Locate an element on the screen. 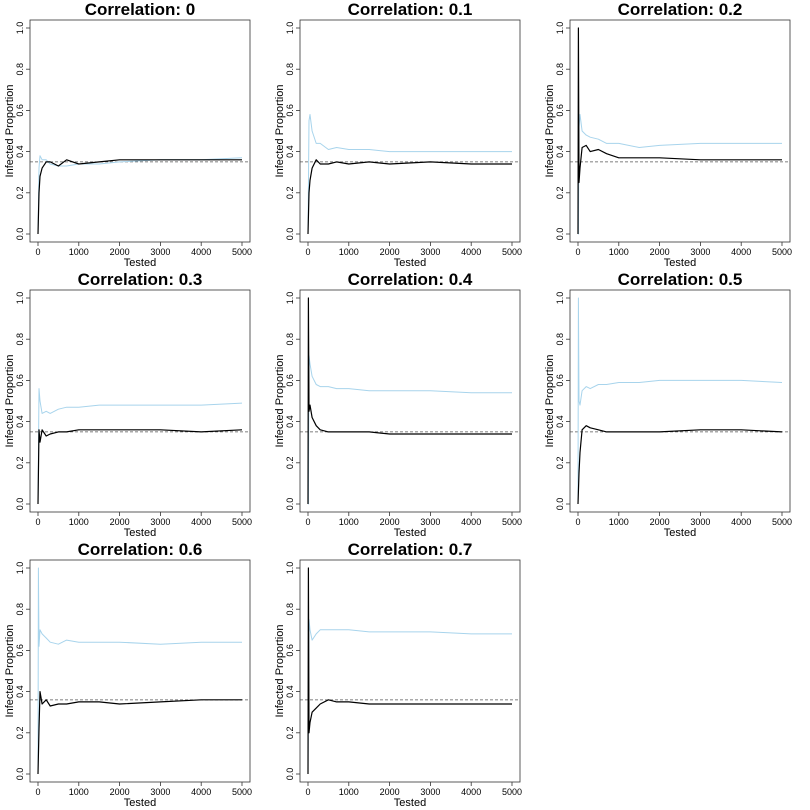  chart-title: Correlation: 0.7 is located at coordinates (410, 549).